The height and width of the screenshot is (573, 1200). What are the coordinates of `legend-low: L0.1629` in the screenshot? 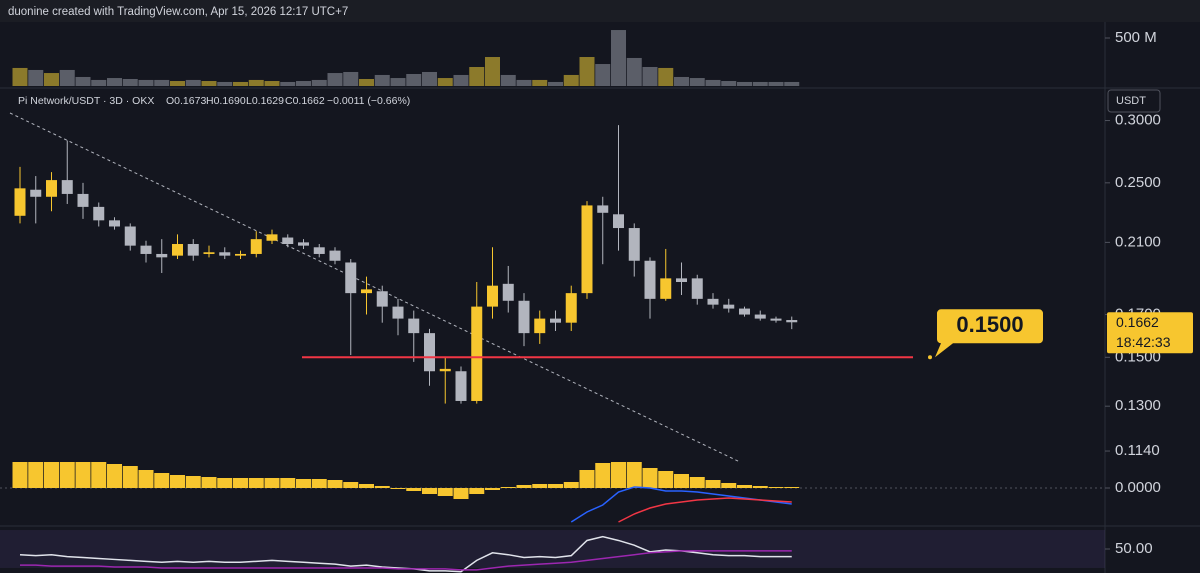 It's located at (265, 101).